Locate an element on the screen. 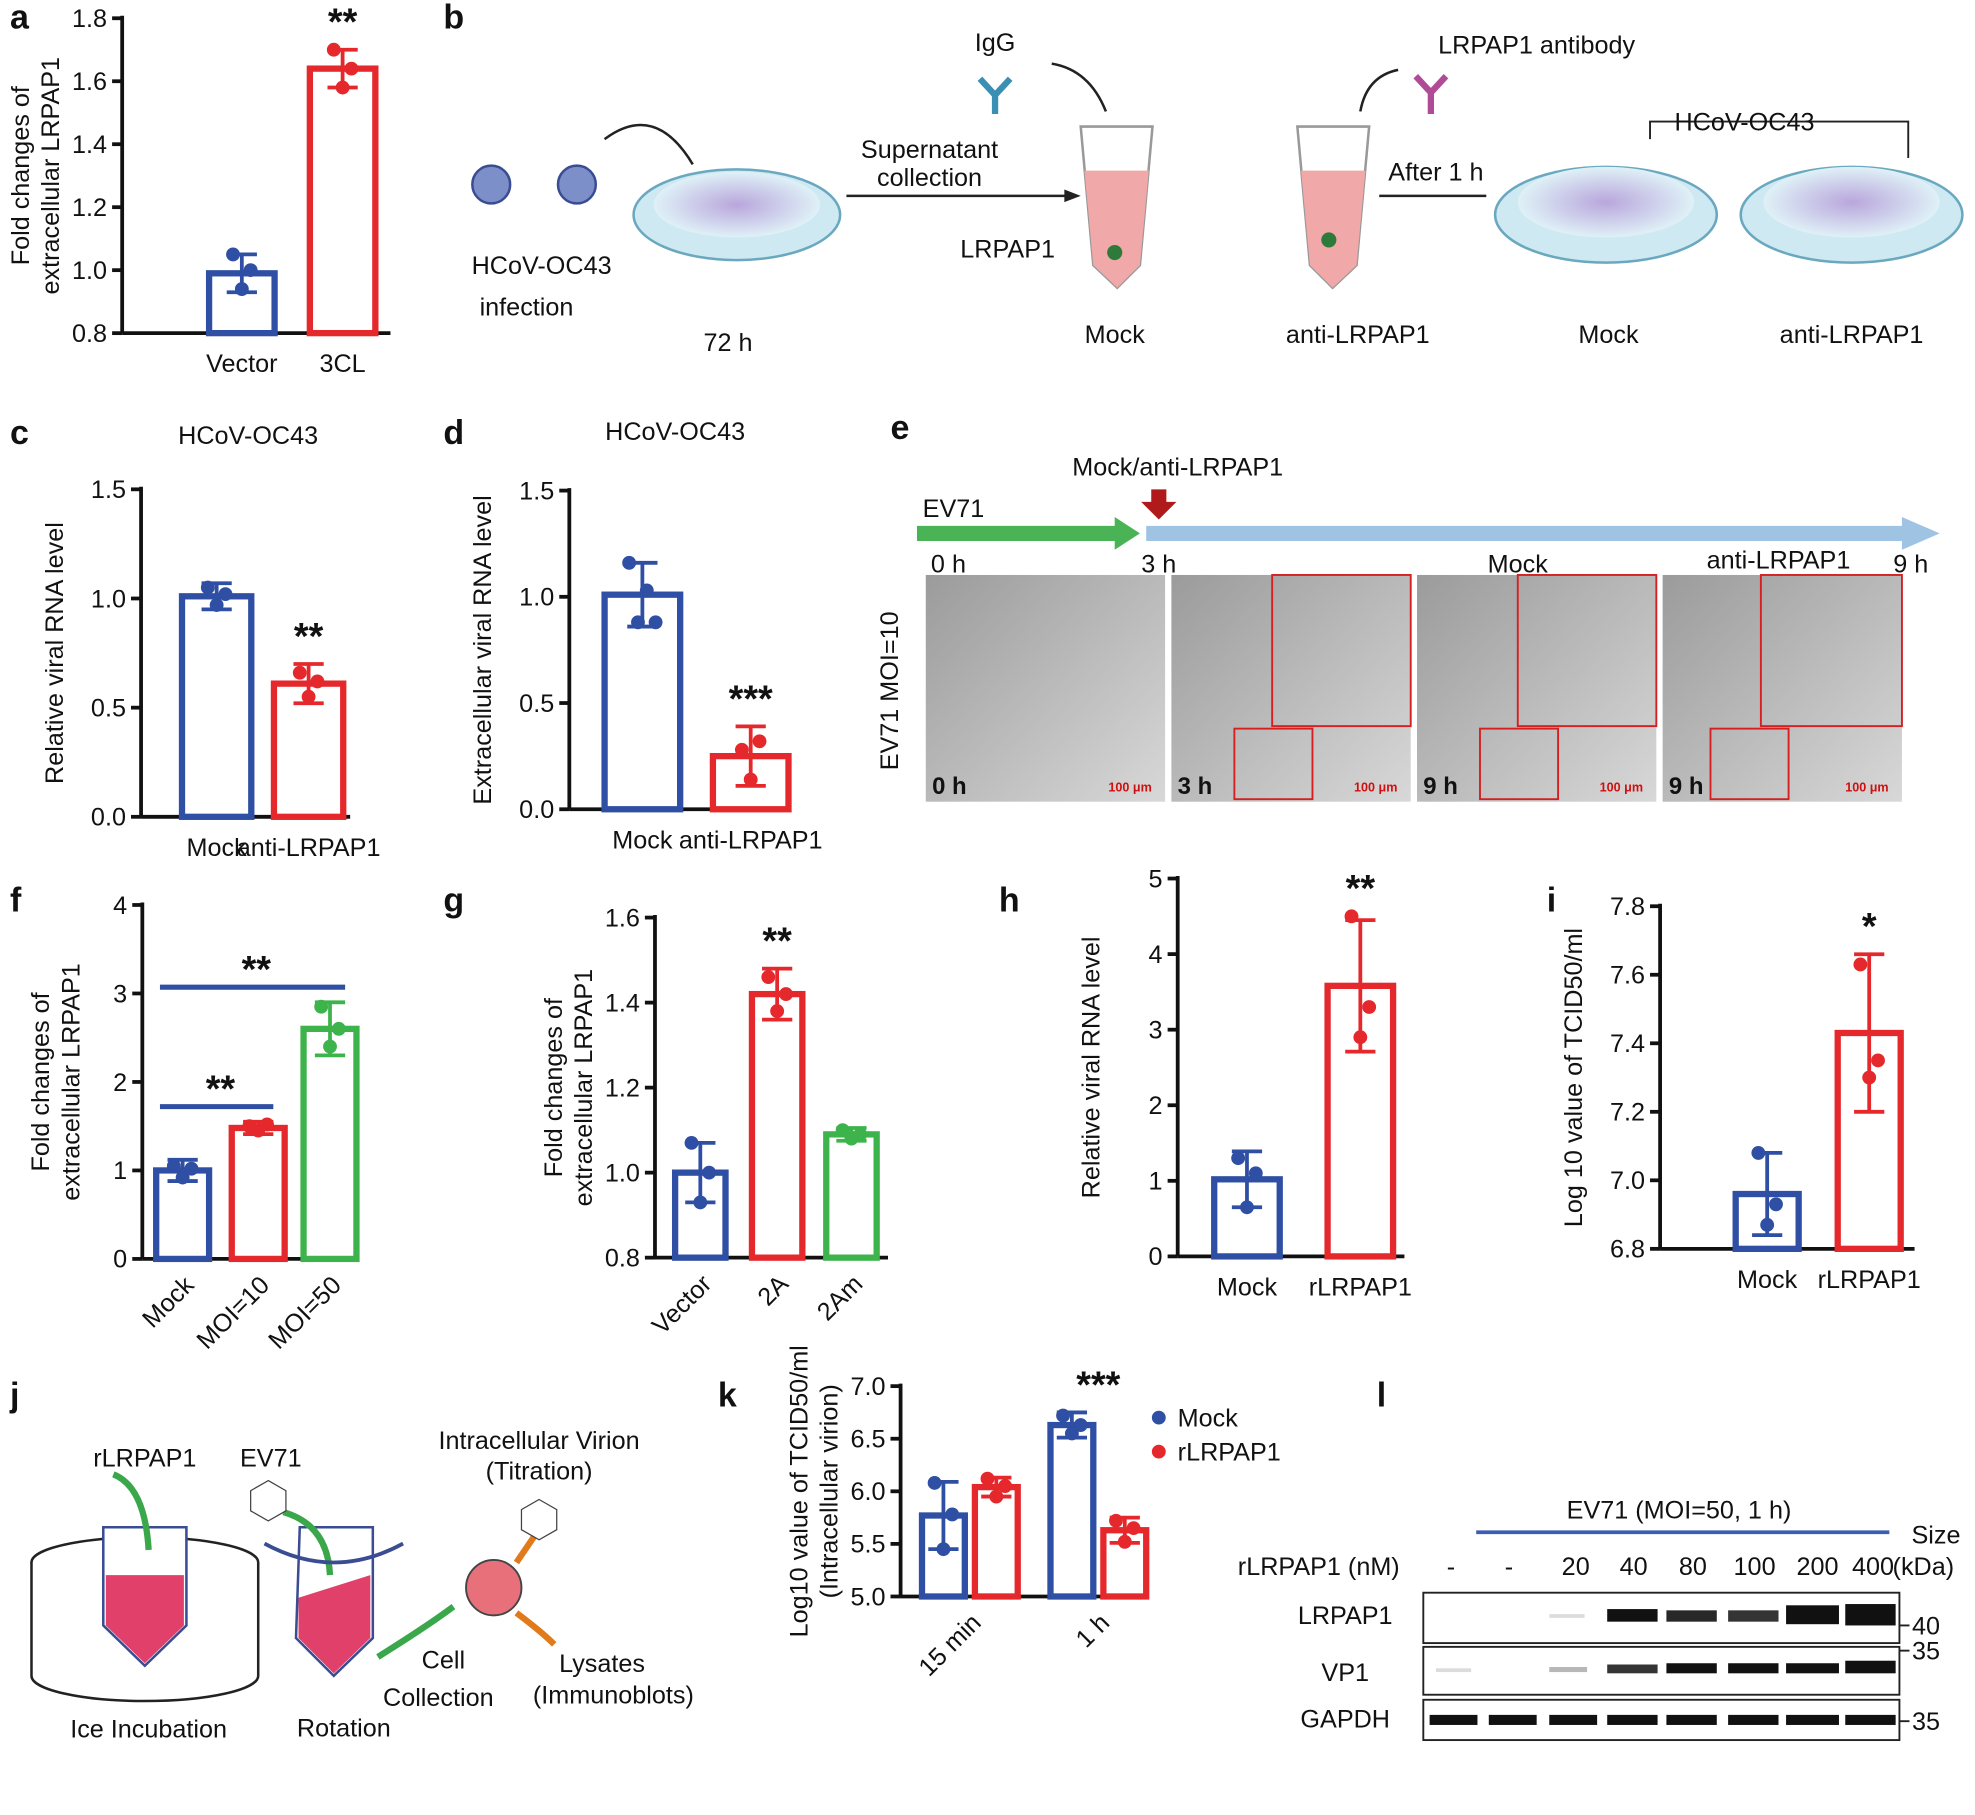  label: 3 h is located at coordinates (1158, 564).